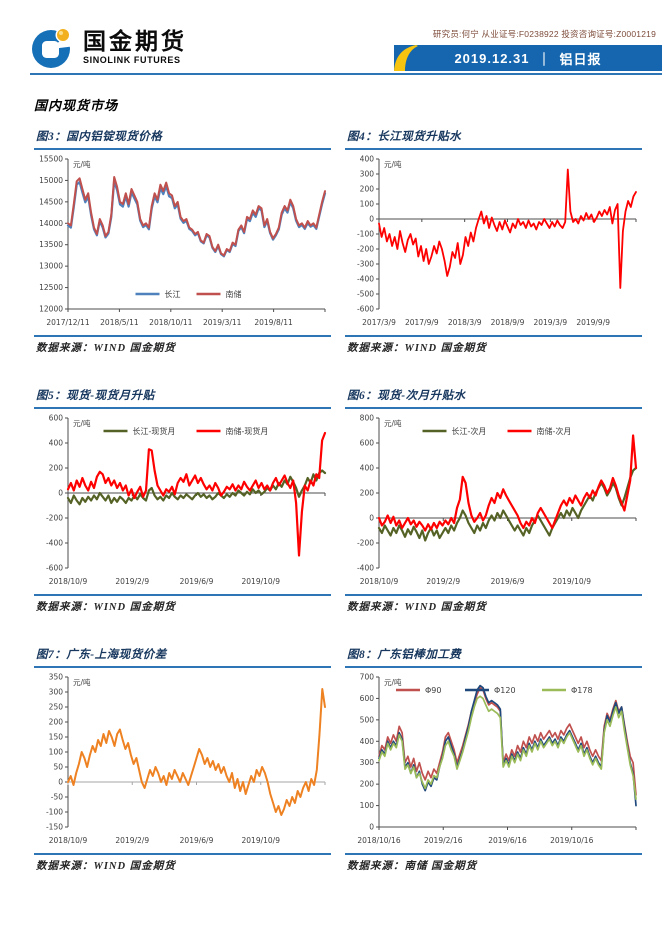 Image resolution: width=662 pixels, height=936 pixels. What do you see at coordinates (367, 418) in the screenshot?
I see `svg-text: 800` at bounding box center [367, 418].